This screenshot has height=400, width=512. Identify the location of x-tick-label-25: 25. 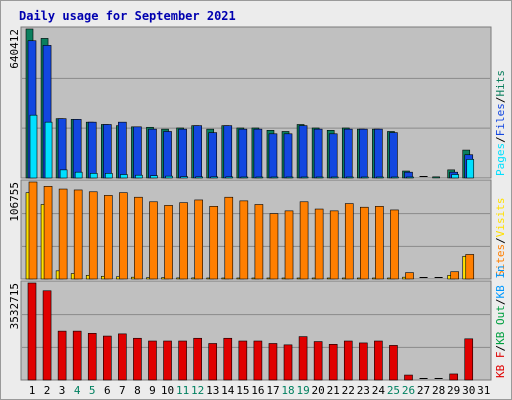
(393, 390).